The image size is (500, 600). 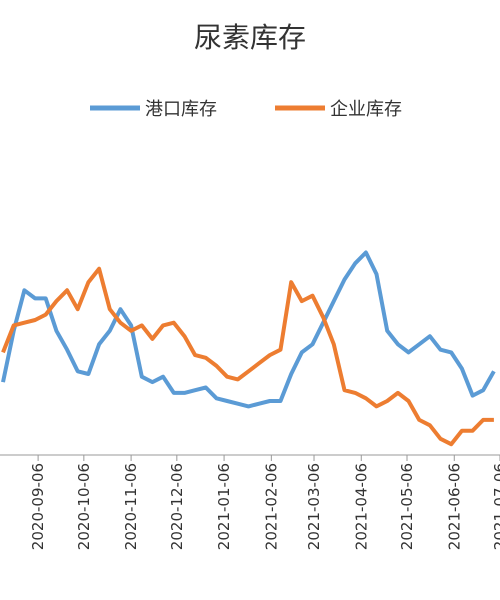 I want to click on x-tick-label: 2020-10-06, so click(x=84, y=506).